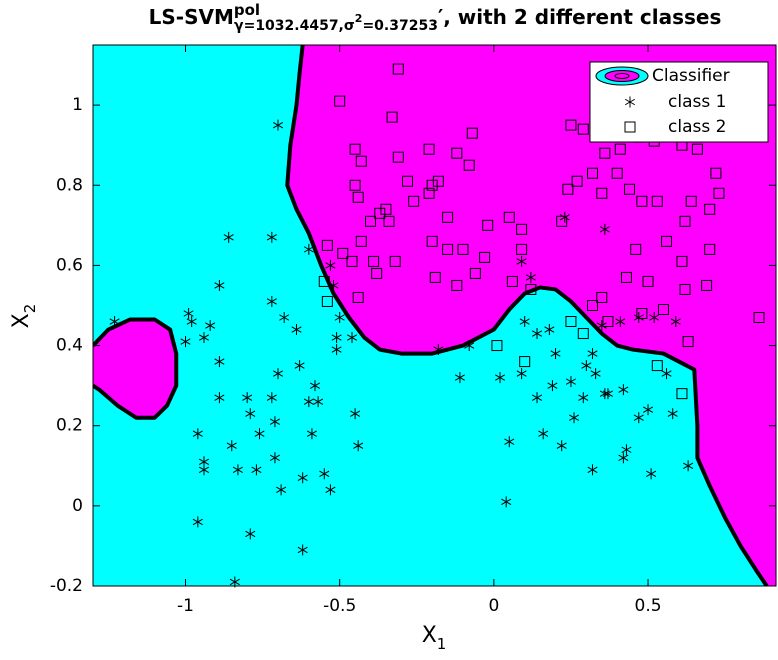 This screenshot has width=778, height=660. What do you see at coordinates (630, 102) in the screenshot?
I see `legend-marker` at bounding box center [630, 102].